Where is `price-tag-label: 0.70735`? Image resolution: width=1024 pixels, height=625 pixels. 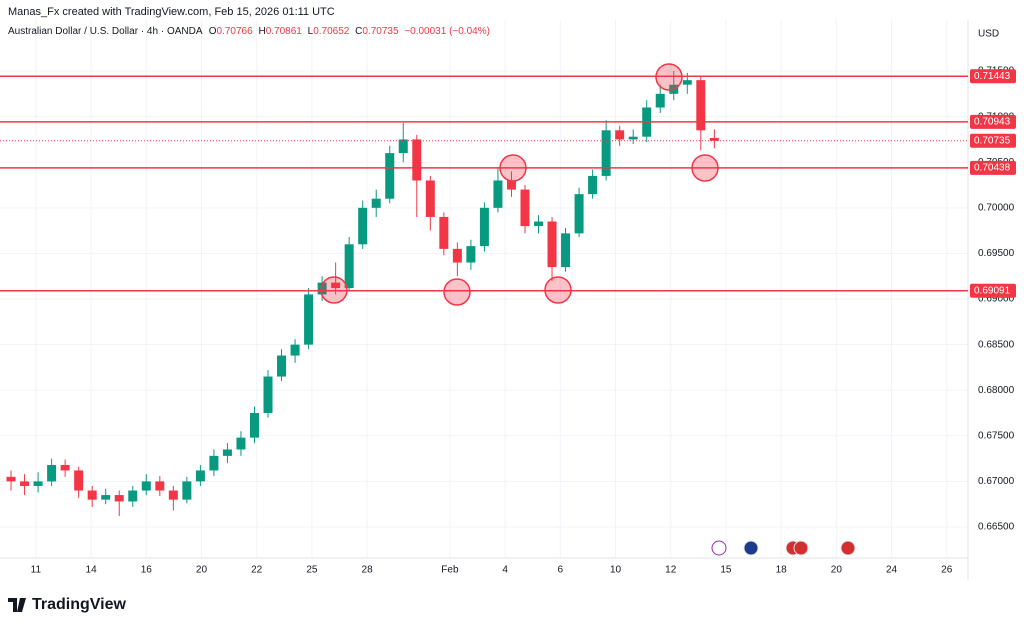
price-tag-label: 0.70735 is located at coordinates (992, 140).